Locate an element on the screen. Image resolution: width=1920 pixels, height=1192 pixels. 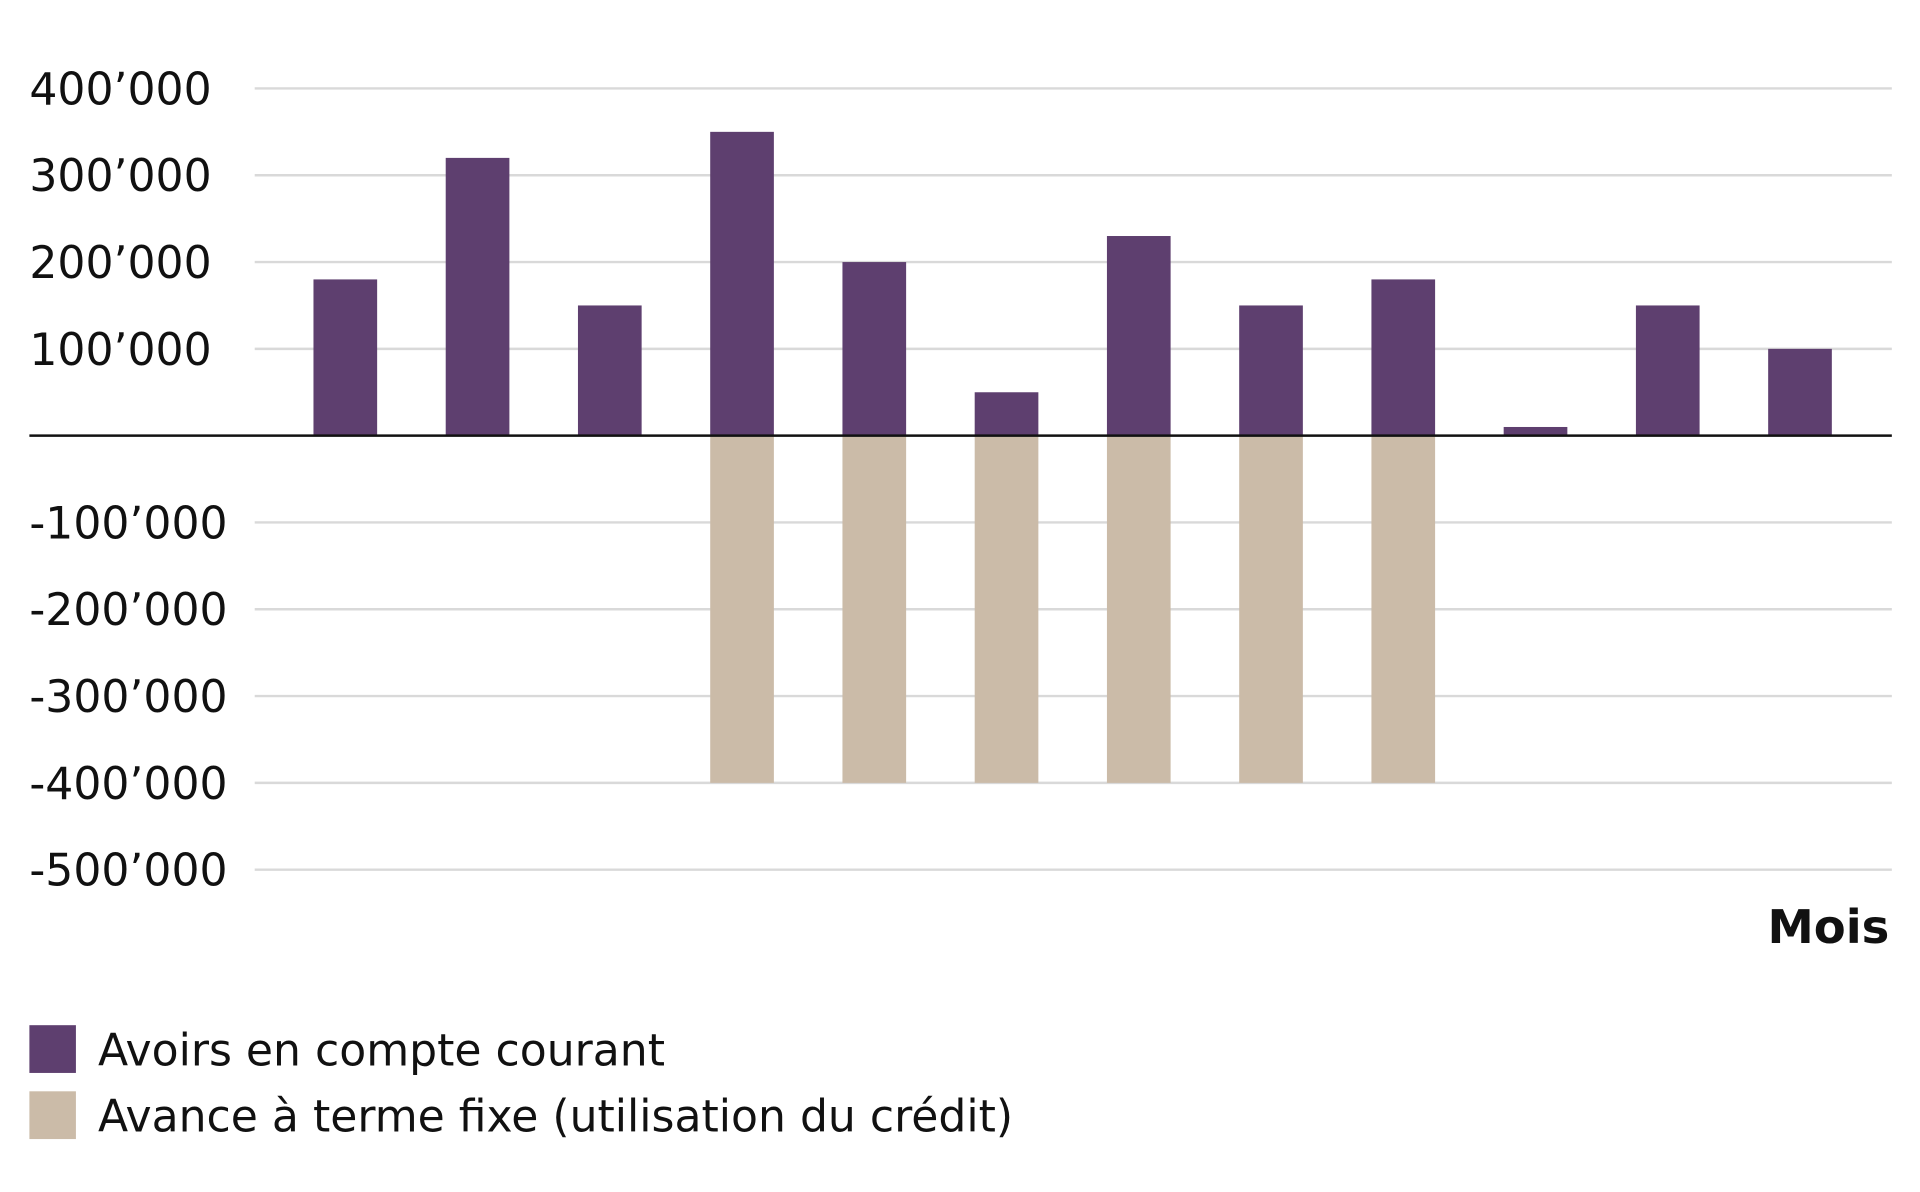
y-tick-label: 400’000 is located at coordinates (120, 89).